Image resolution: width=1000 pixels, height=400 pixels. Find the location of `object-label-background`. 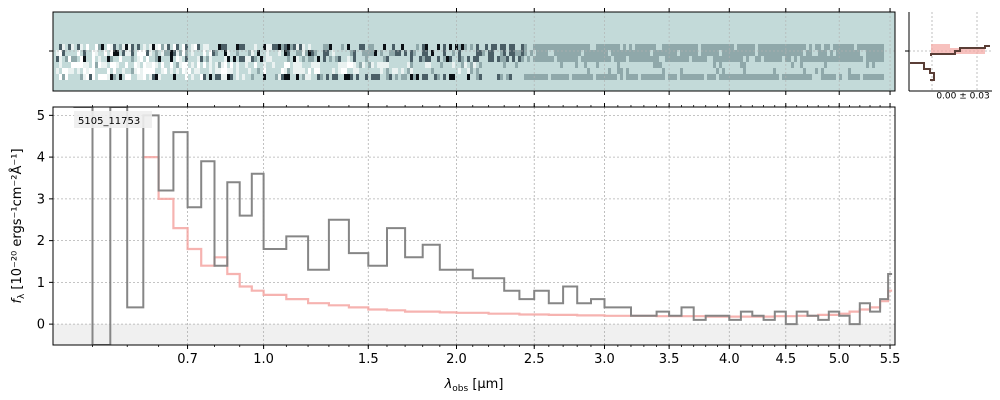

object-label-background is located at coordinates (113, 119).